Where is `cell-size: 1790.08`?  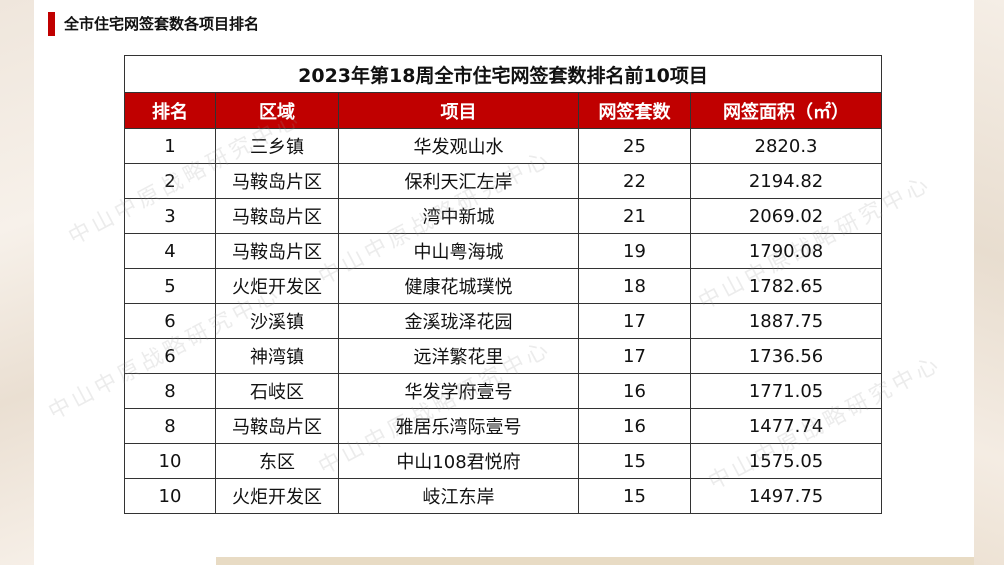 cell-size: 1790.08 is located at coordinates (786, 251).